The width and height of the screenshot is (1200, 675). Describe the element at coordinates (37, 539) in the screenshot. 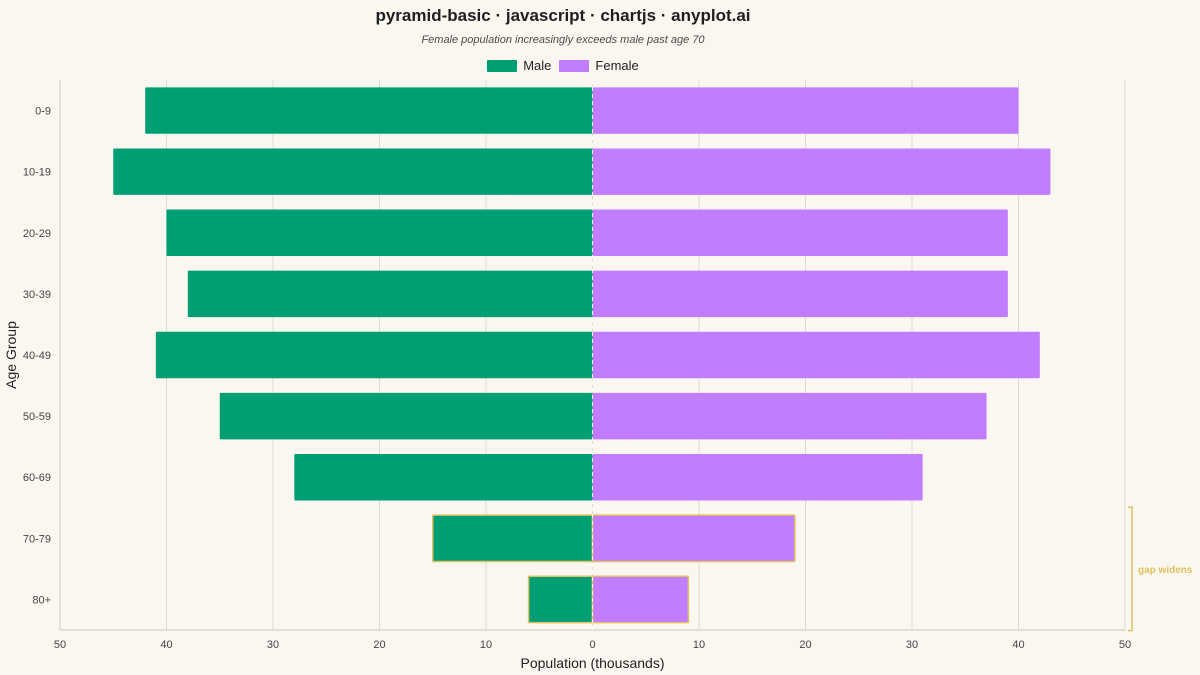

I see `y-tick-label: 70-79` at that location.